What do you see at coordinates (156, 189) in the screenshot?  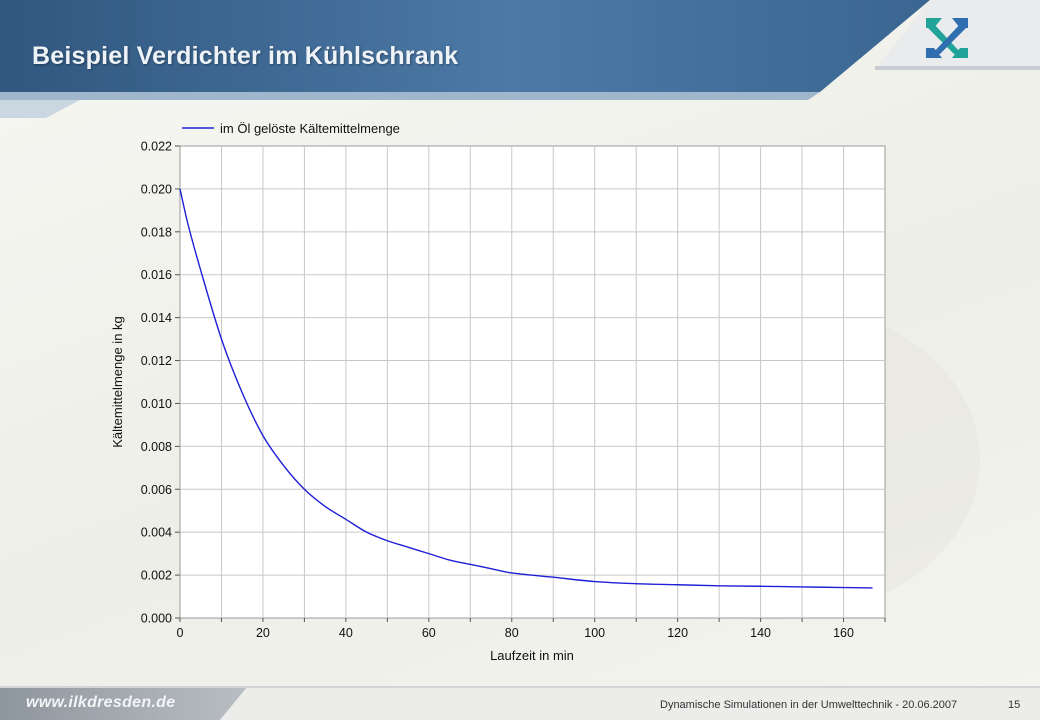 I see `y-tick-label: 0.020` at bounding box center [156, 189].